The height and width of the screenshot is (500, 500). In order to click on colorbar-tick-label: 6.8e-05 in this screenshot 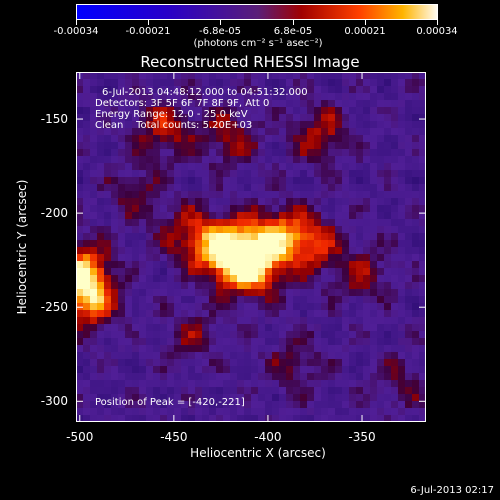, I will do `click(293, 31)`.